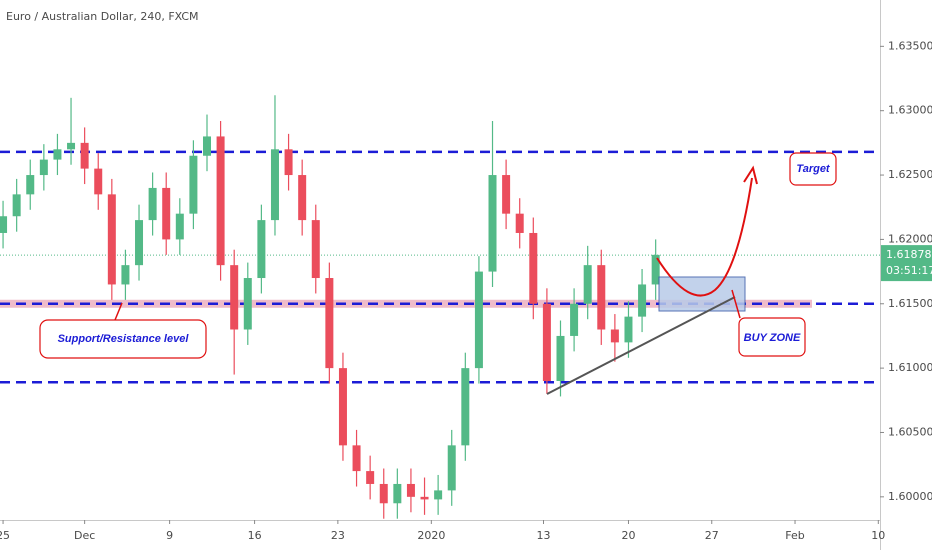  Describe the element at coordinates (431, 535) in the screenshot. I see `x-tick-label: 2020` at that location.